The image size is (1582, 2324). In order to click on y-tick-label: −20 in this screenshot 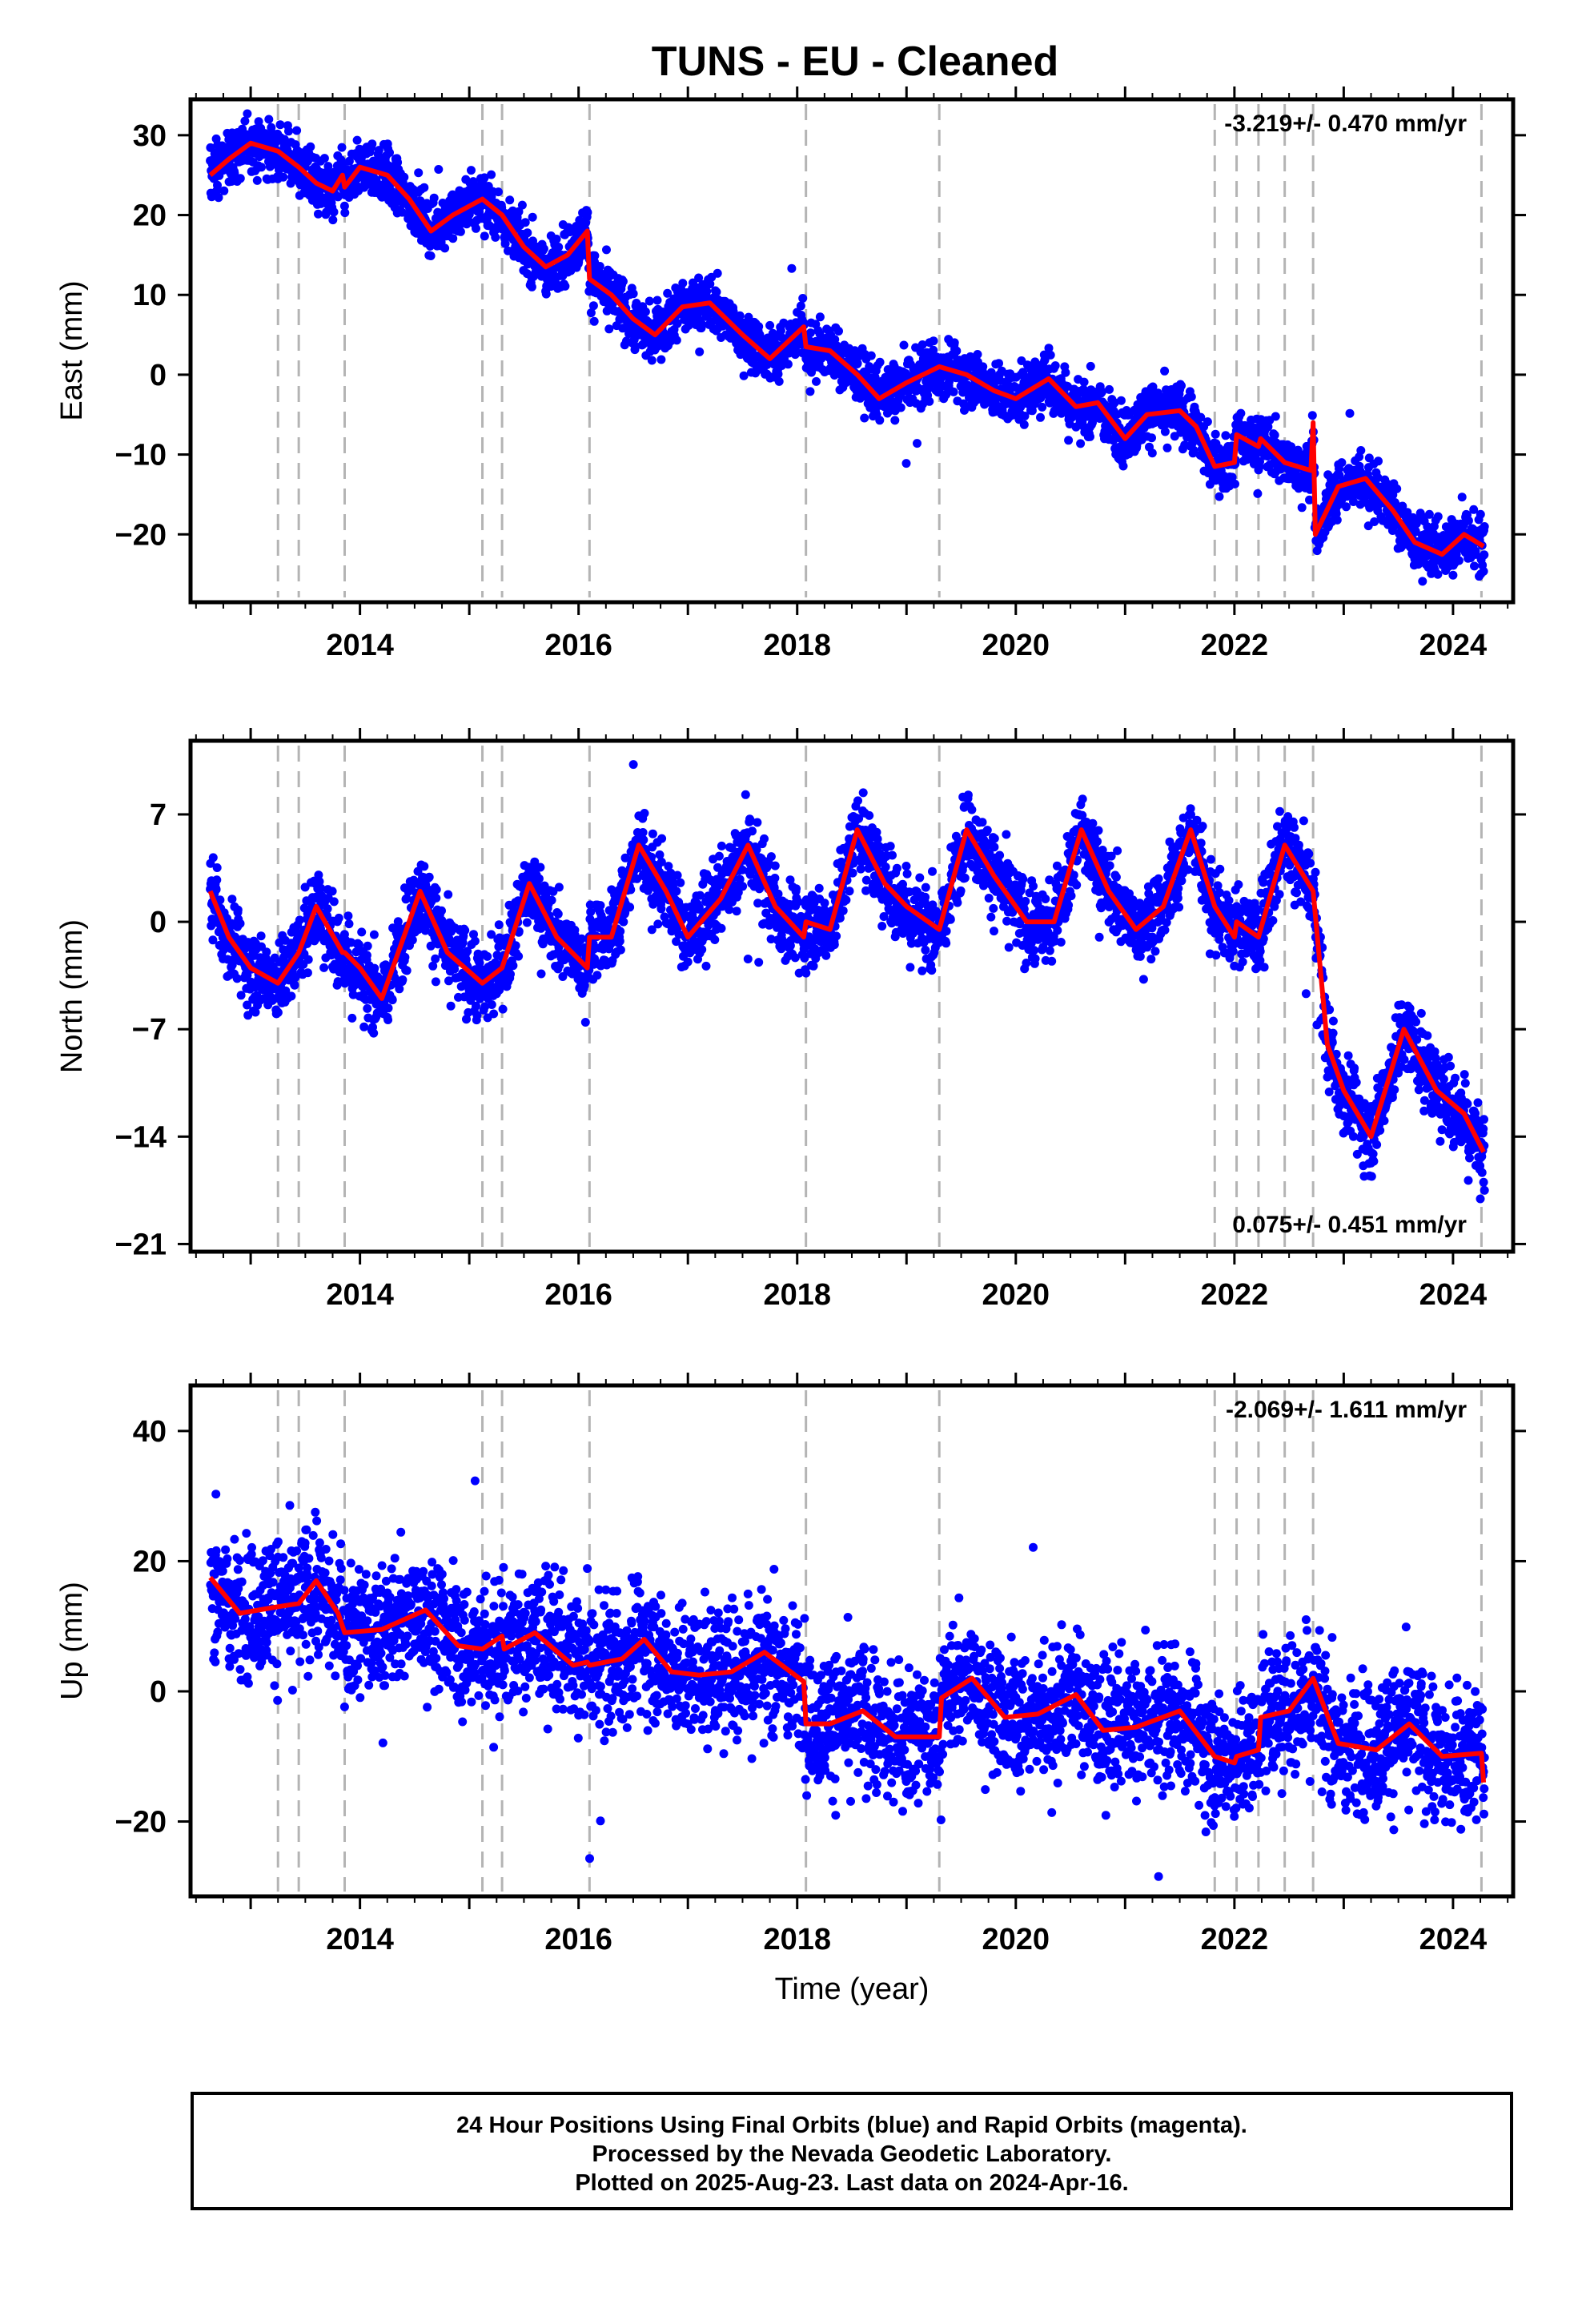, I will do `click(141, 535)`.